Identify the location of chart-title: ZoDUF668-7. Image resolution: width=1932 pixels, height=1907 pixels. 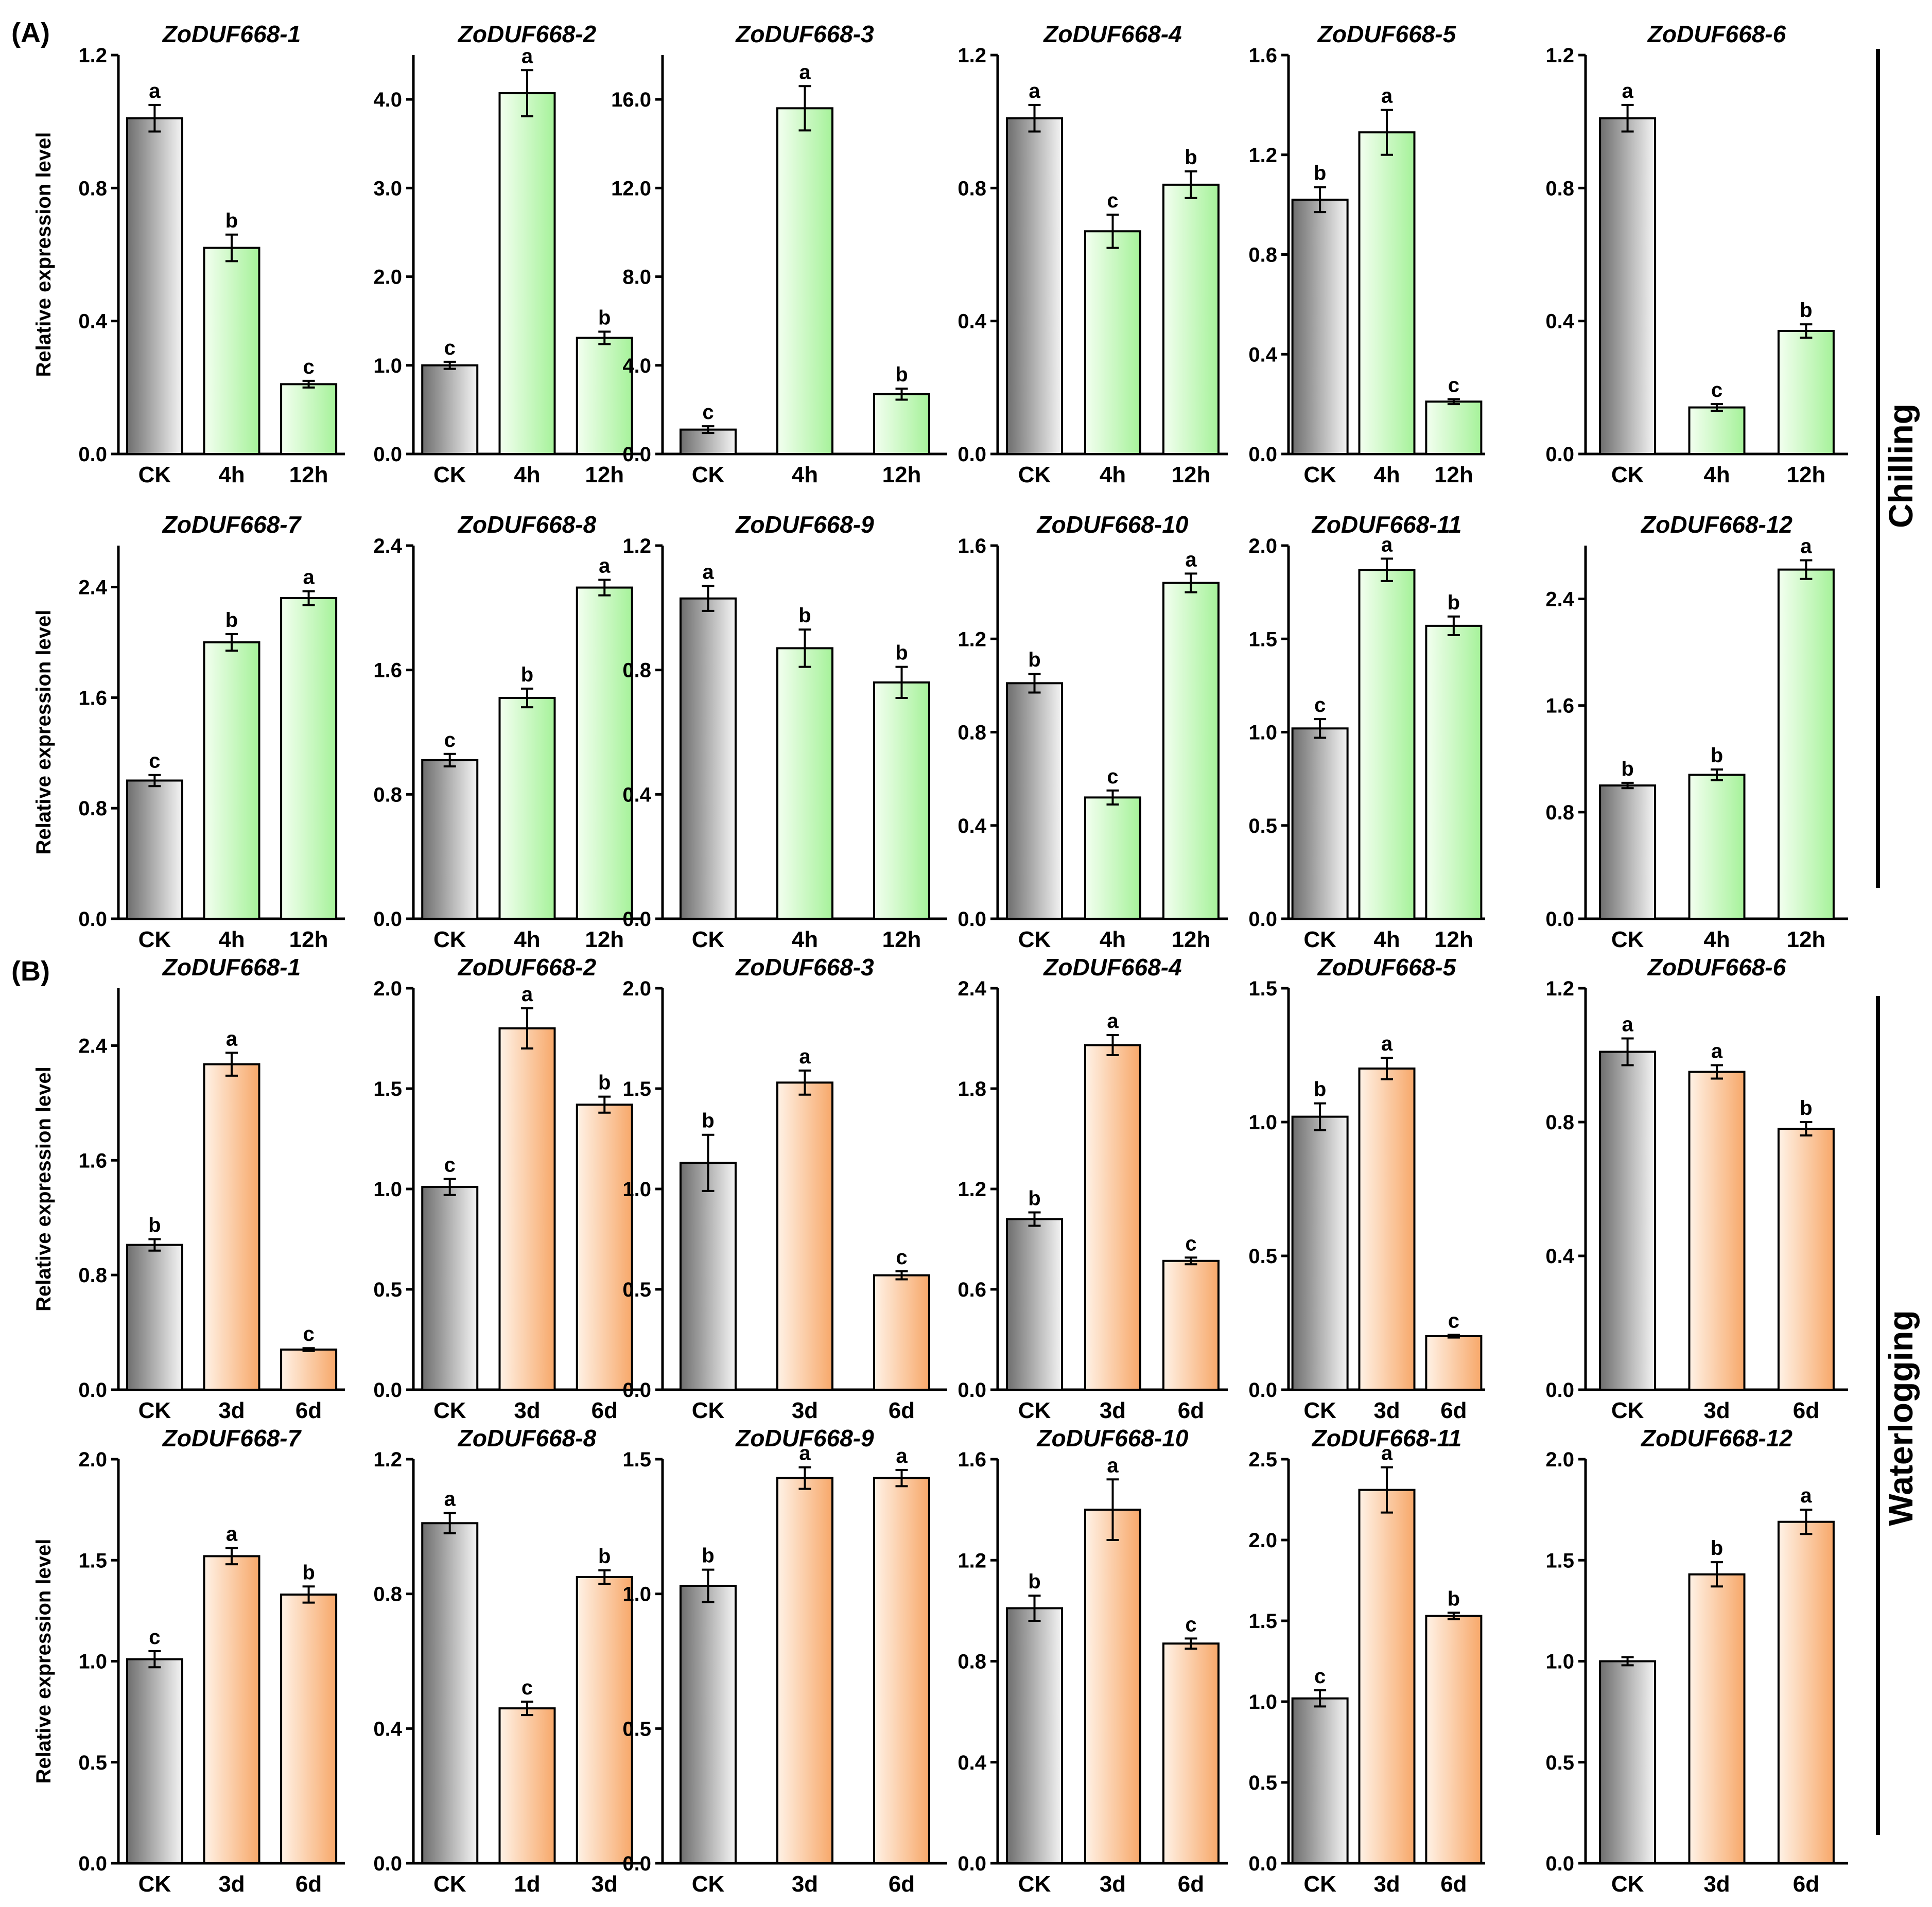
(232, 1438).